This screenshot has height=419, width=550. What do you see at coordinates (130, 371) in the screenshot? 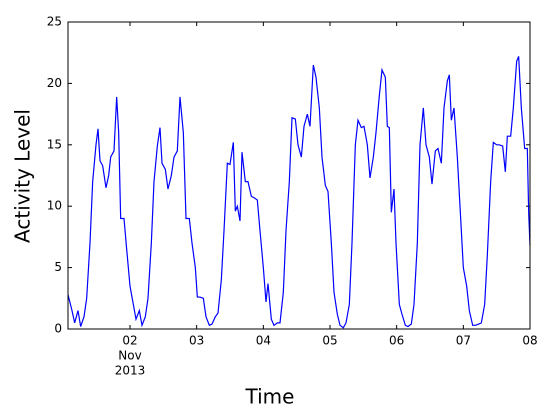
I see `x-offset-label: 2013` at bounding box center [130, 371].